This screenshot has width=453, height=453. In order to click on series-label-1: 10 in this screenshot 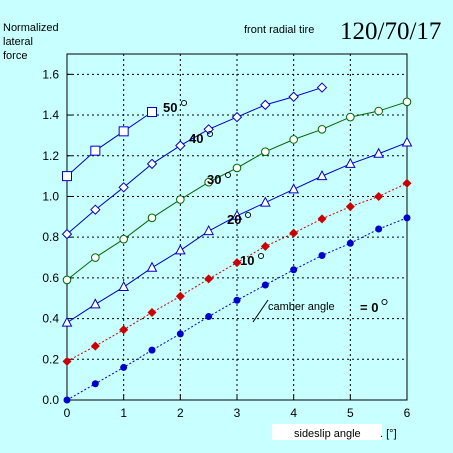, I will do `click(252, 260)`.